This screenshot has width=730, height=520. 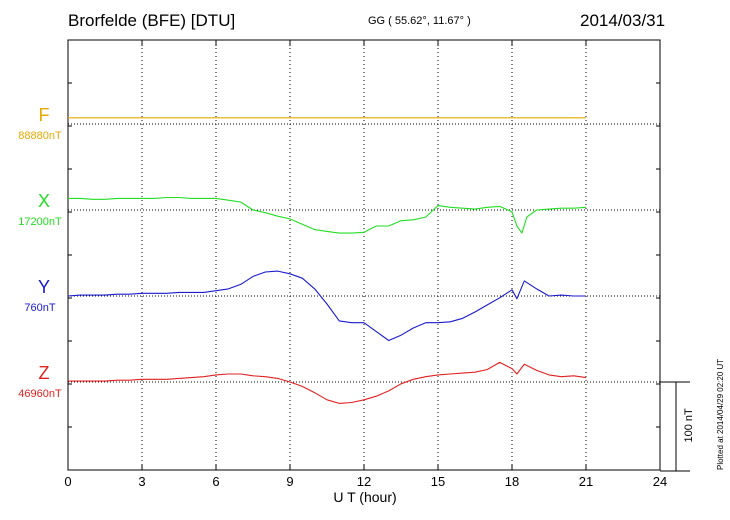 I want to click on x-tick-label: 21, so click(x=586, y=481).